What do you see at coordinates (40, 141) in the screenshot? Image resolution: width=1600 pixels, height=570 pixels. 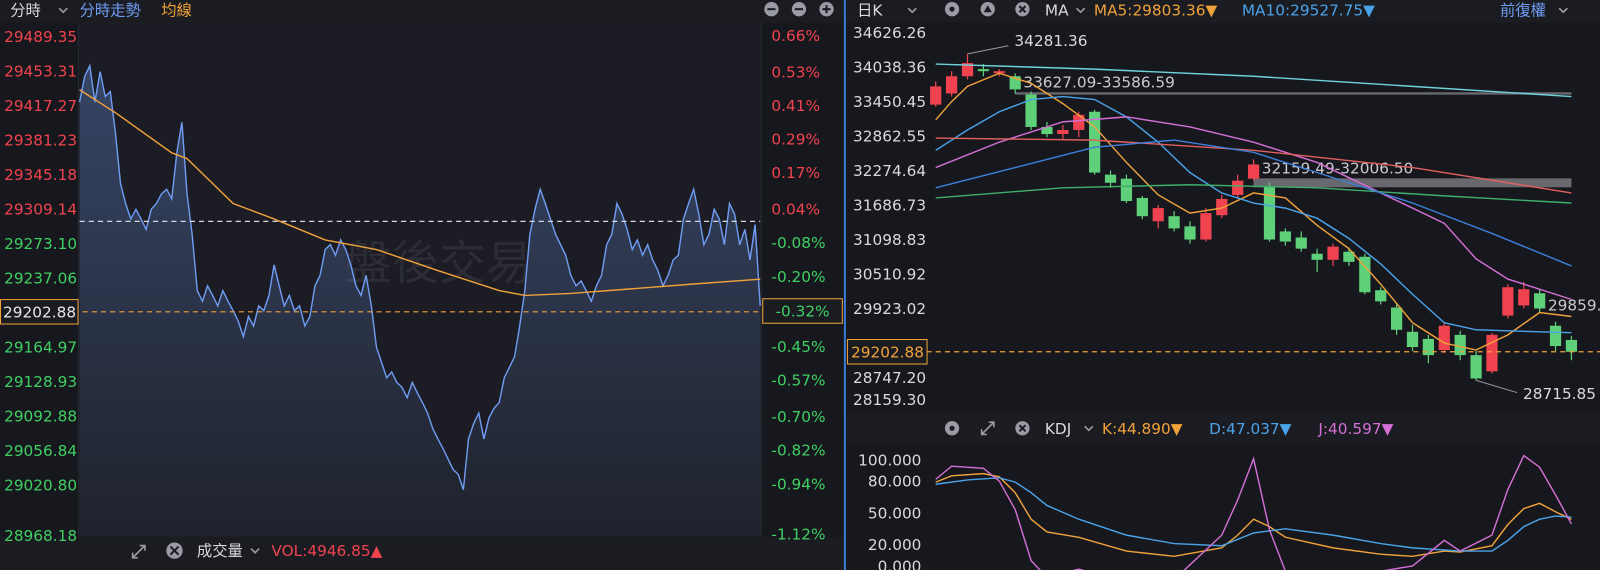 I see `y-tick-label: 29381.23` at bounding box center [40, 141].